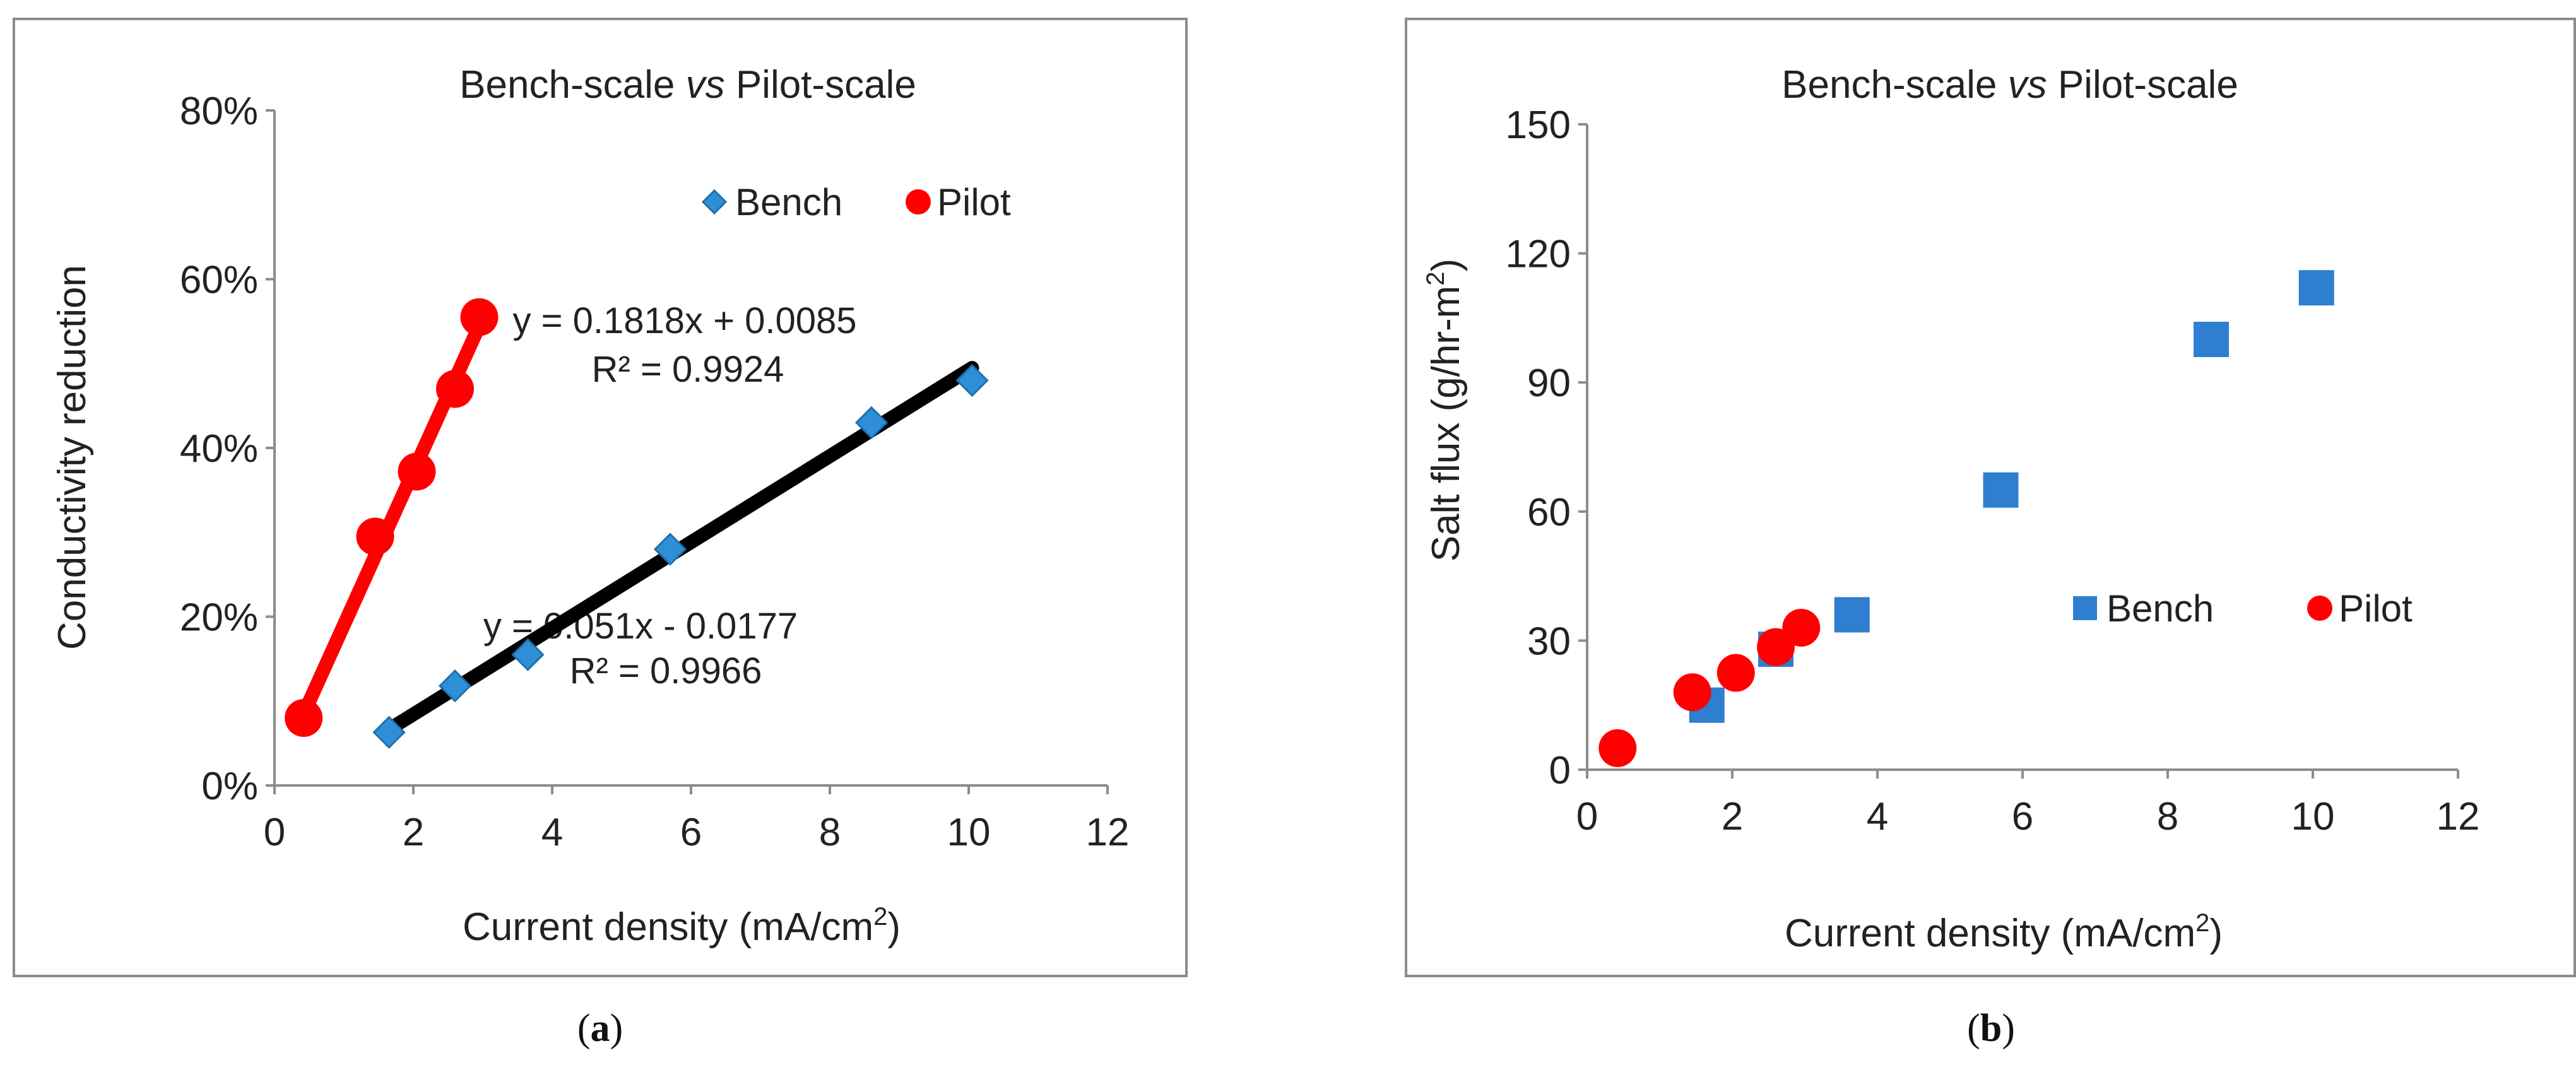 The height and width of the screenshot is (1070, 2576). Describe the element at coordinates (666, 670) in the screenshot. I see `bench-trend-r2: R² = 0.9966` at that location.